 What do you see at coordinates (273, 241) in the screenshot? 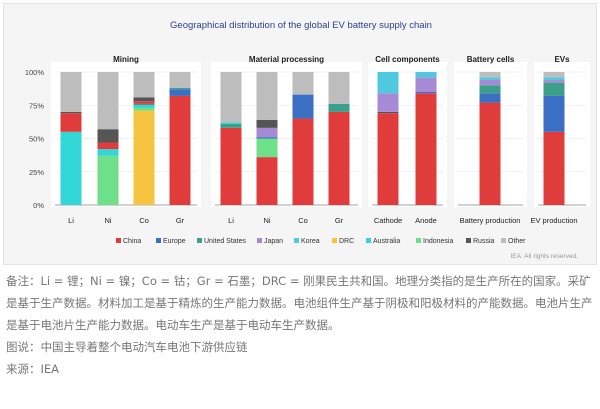
I see `legend-label: Japan` at bounding box center [273, 241].